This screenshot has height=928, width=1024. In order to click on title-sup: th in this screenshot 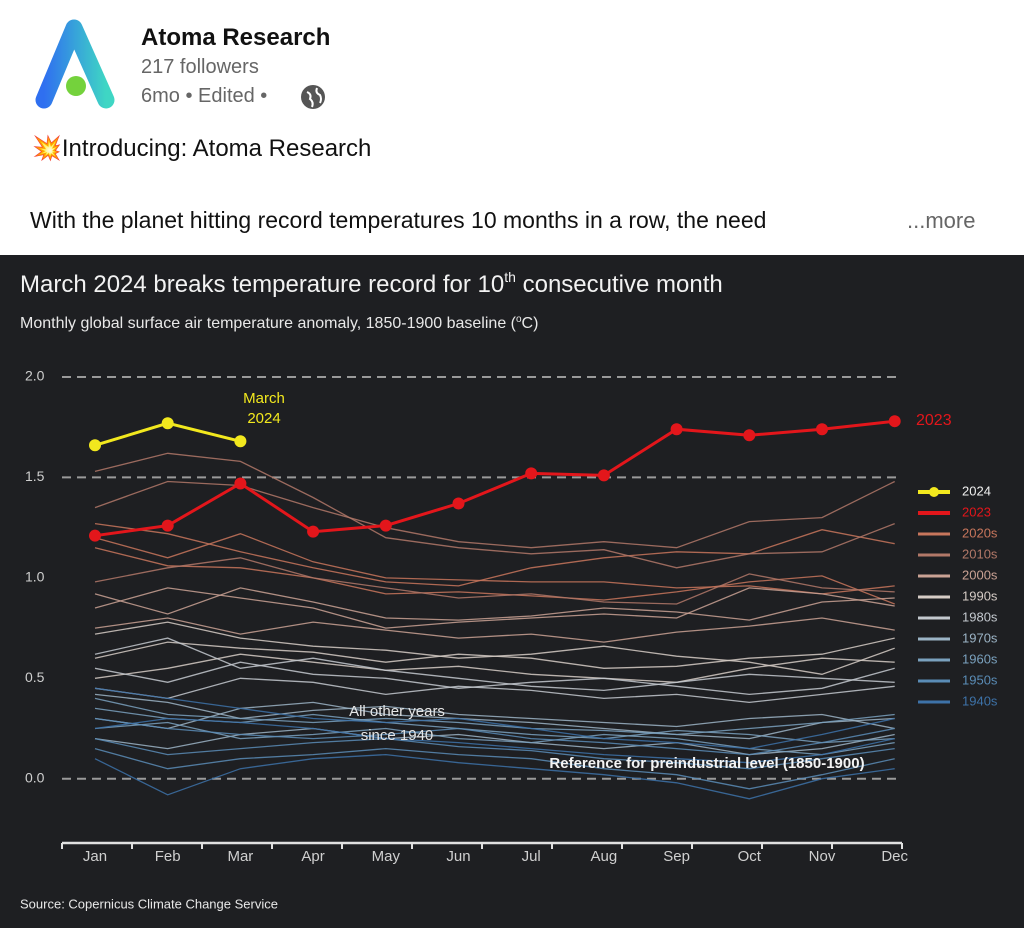, I will do `click(510, 277)`.